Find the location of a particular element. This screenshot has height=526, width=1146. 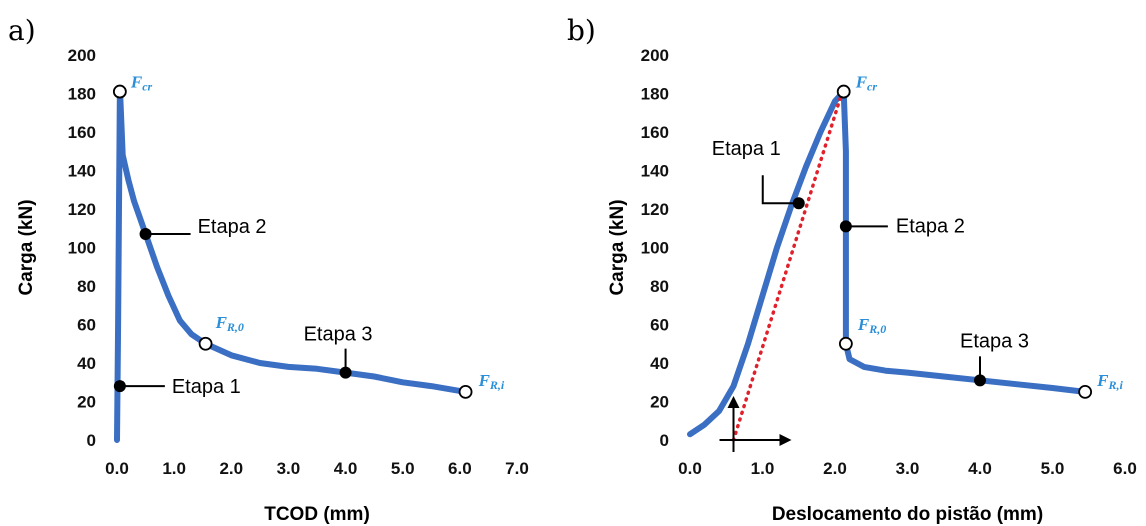

x-axis-label: Deslocamento do pistão (mm) is located at coordinates (907, 514).